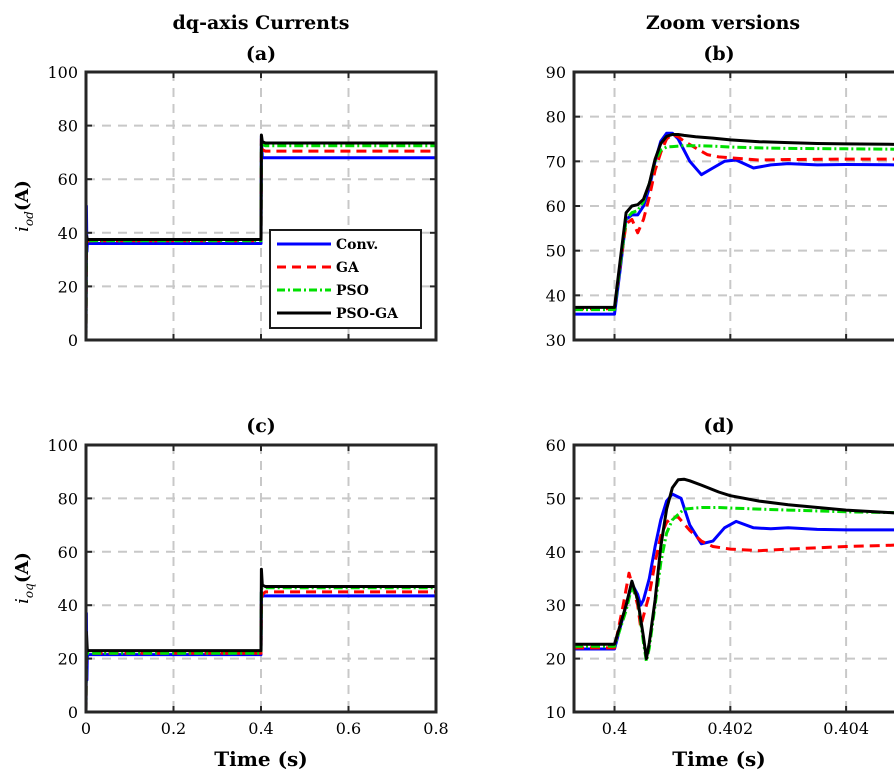 The height and width of the screenshot is (773, 894). What do you see at coordinates (435, 728) in the screenshot?
I see `xtick-label-c-4: 0.8` at bounding box center [435, 728].